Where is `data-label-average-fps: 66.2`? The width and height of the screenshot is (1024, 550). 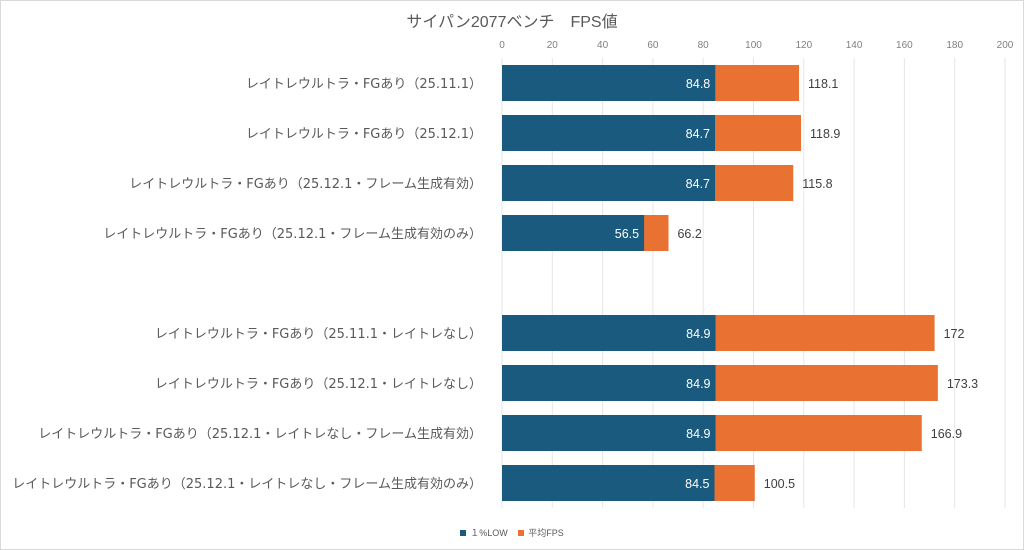
data-label-average-fps: 66.2 is located at coordinates (689, 234).